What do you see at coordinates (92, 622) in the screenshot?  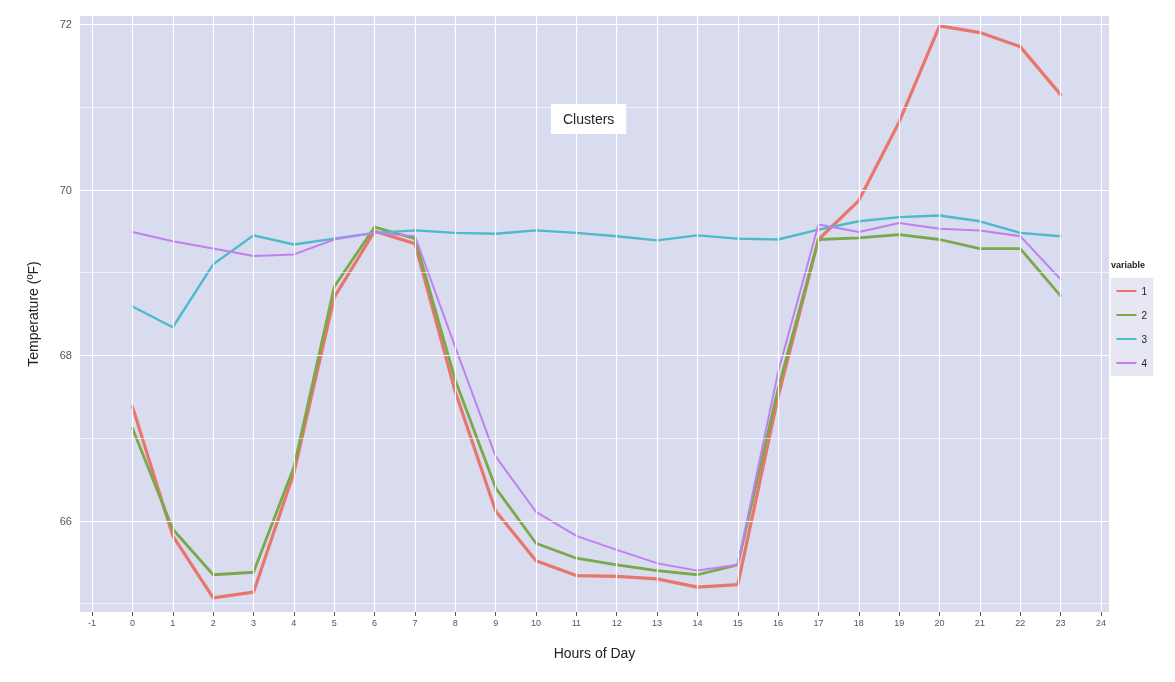 I see `x-tick-label: -1` at bounding box center [92, 622].